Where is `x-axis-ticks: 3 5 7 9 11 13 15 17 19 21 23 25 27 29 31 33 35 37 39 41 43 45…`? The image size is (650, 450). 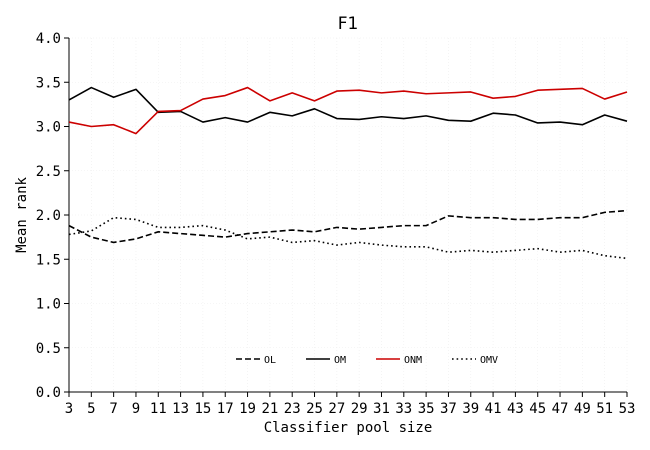
x-axis-ticks: 3 5 7 9 11 13 15 17 19 21 23 25 27 29 31 33 35 37 39 41 43 45… is located at coordinates (350, 404).